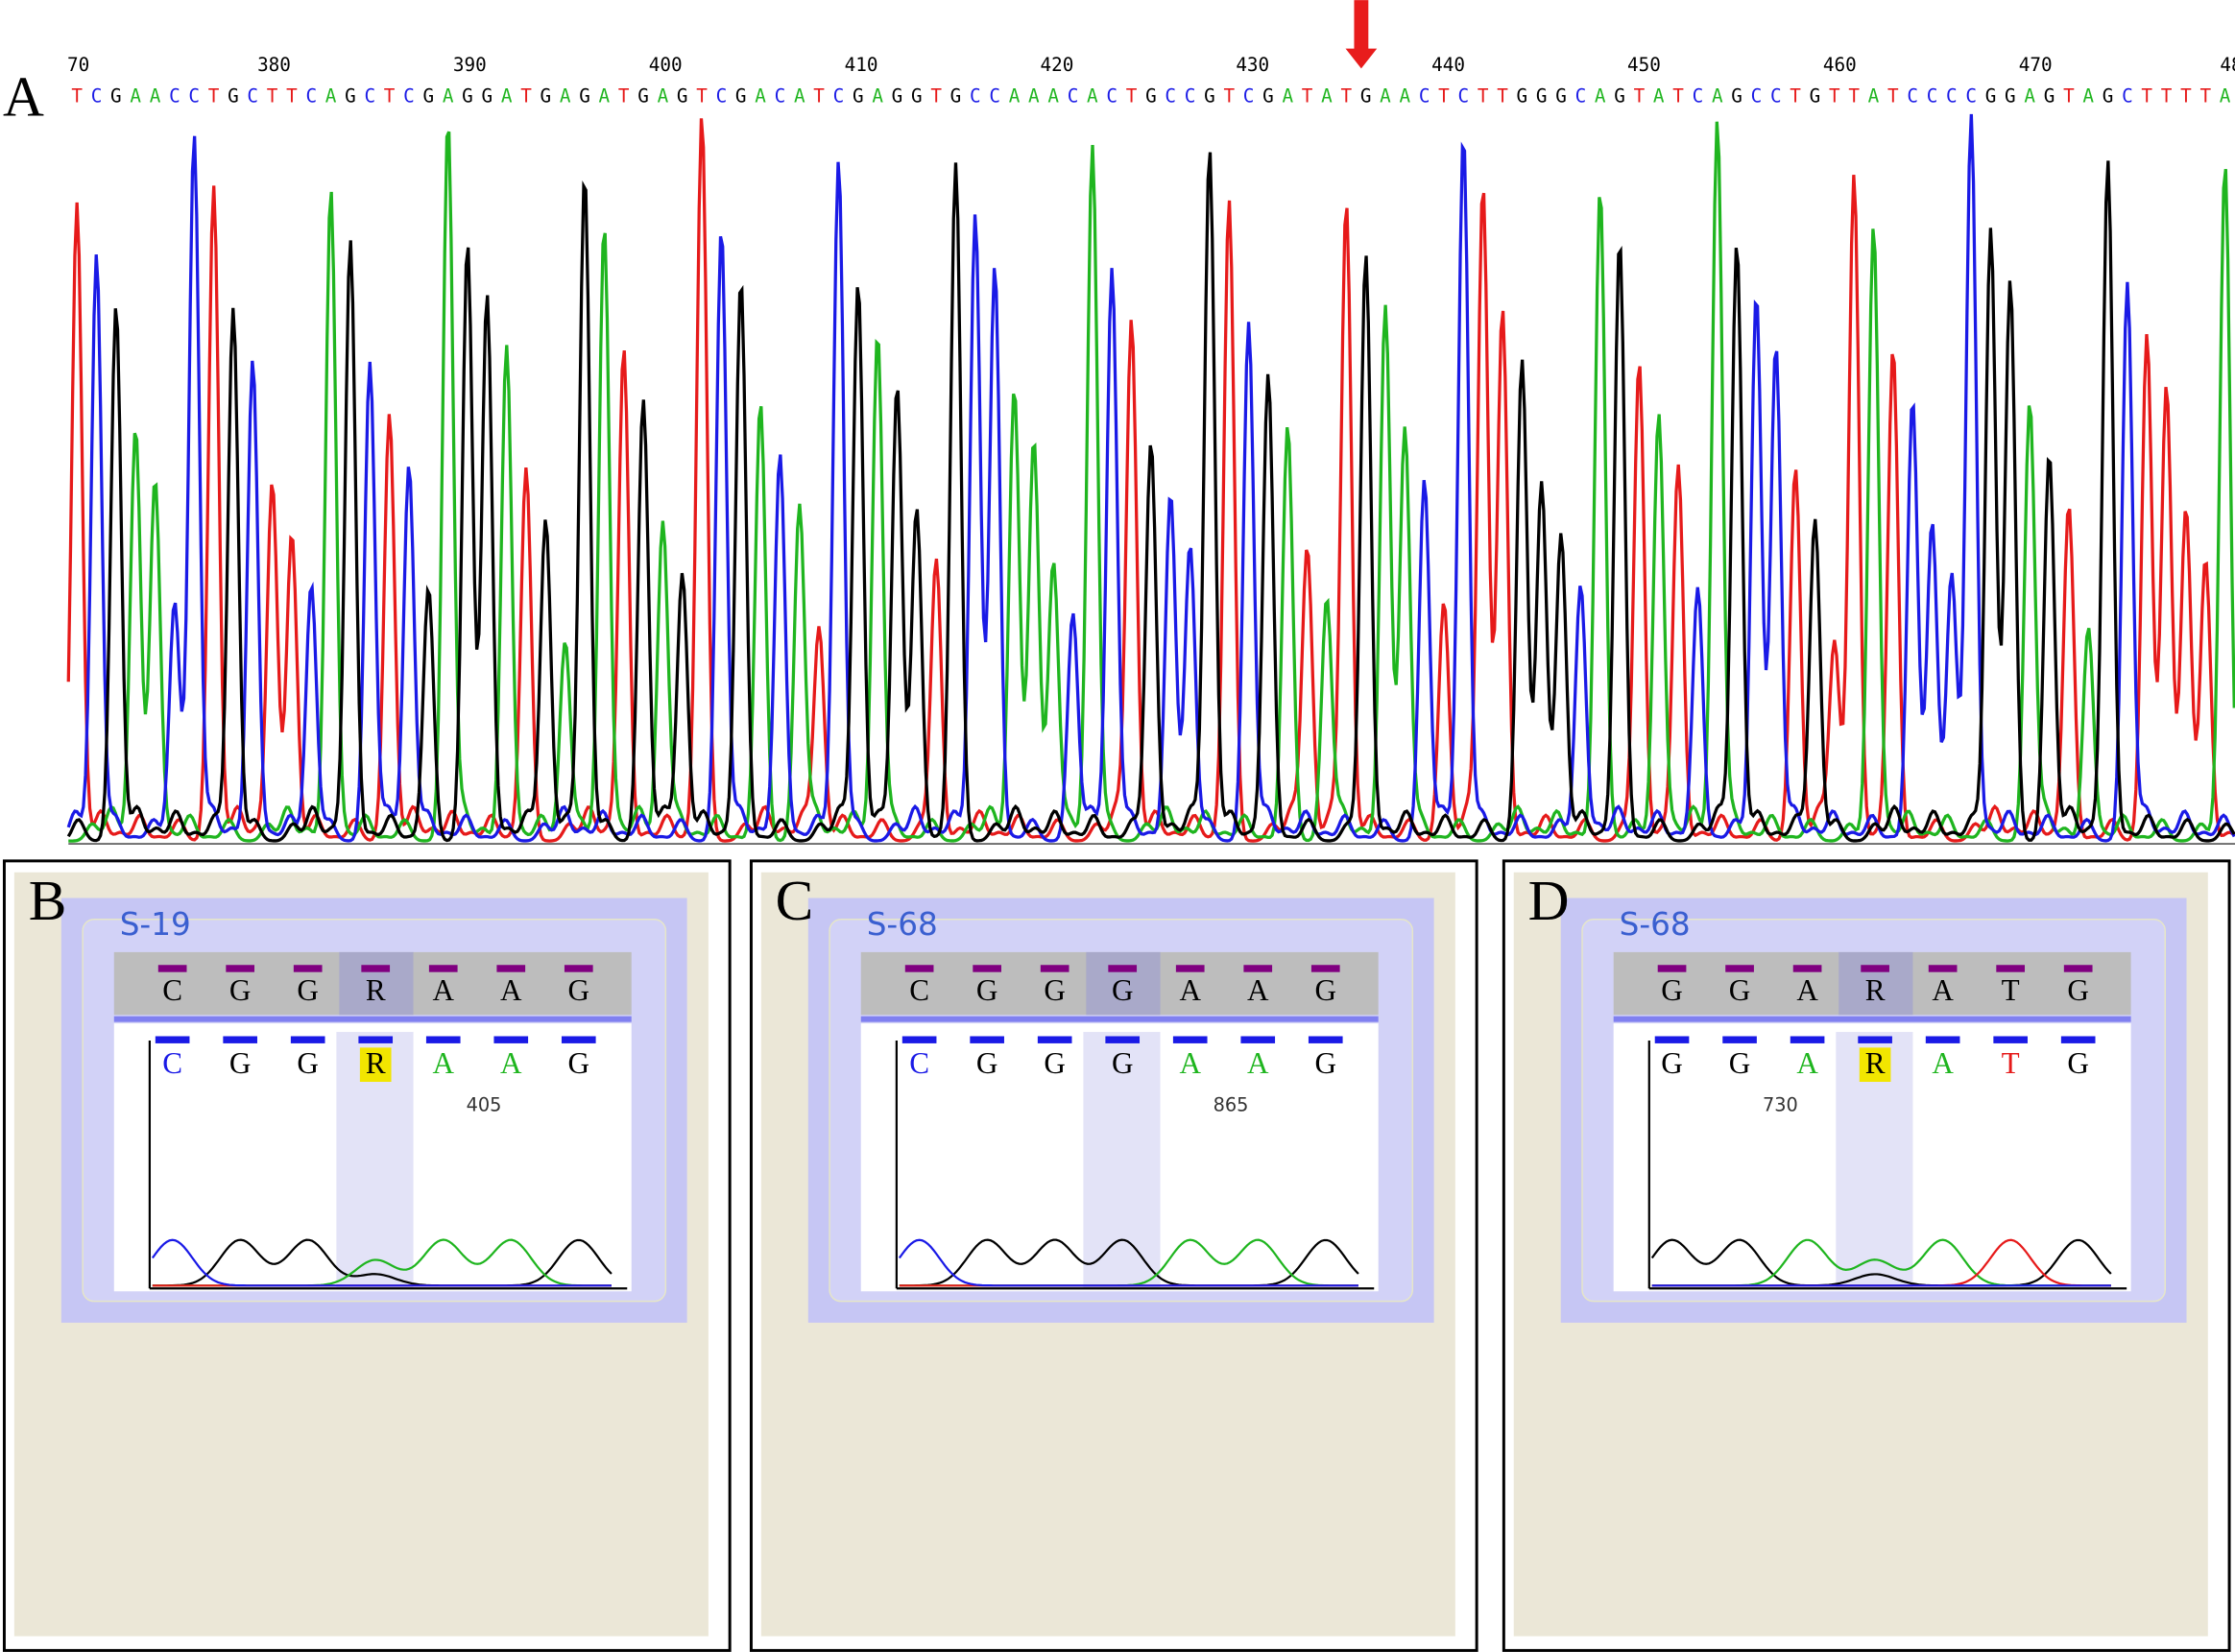  Describe the element at coordinates (172, 1063) in the screenshot. I see `read-base: C` at that location.